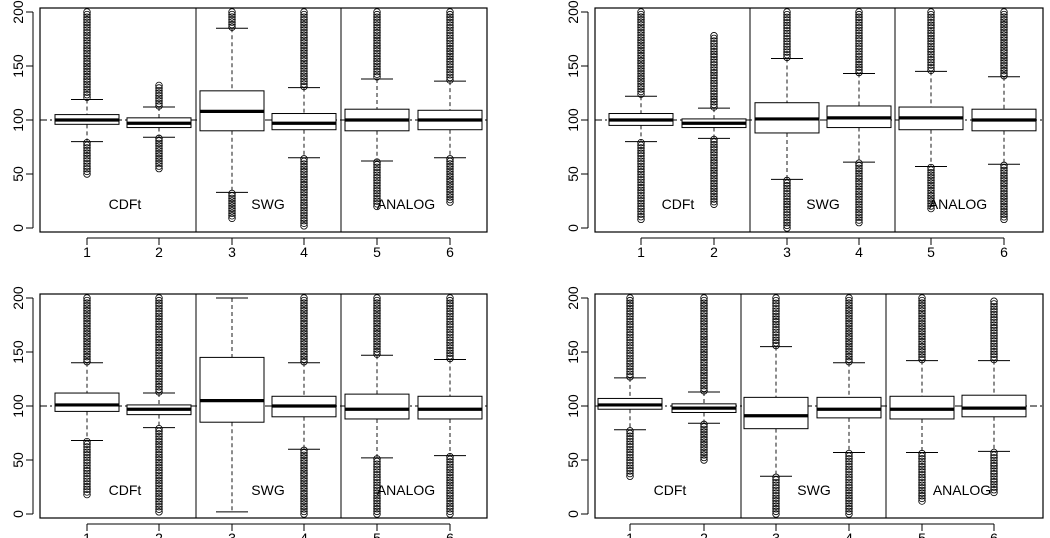 The width and height of the screenshot is (1050, 538). I want to click on y-tick-label: 150, so click(18, 66).